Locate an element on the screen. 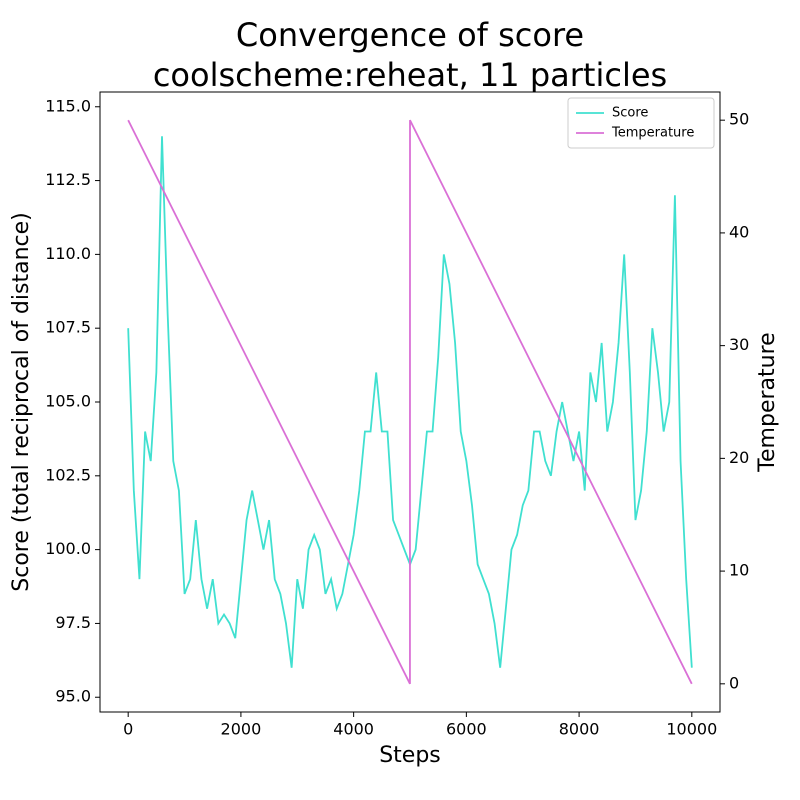 This screenshot has height=800, width=800. x-tick-label: 10000 is located at coordinates (691, 729).